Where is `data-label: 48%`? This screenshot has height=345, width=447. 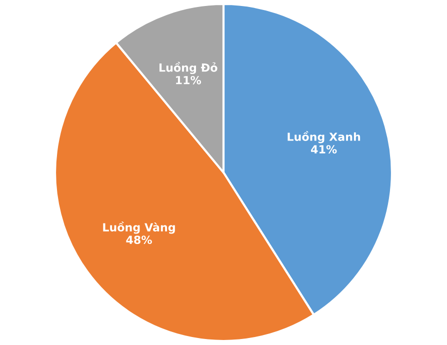
data-label: 48% is located at coordinates (139, 240).